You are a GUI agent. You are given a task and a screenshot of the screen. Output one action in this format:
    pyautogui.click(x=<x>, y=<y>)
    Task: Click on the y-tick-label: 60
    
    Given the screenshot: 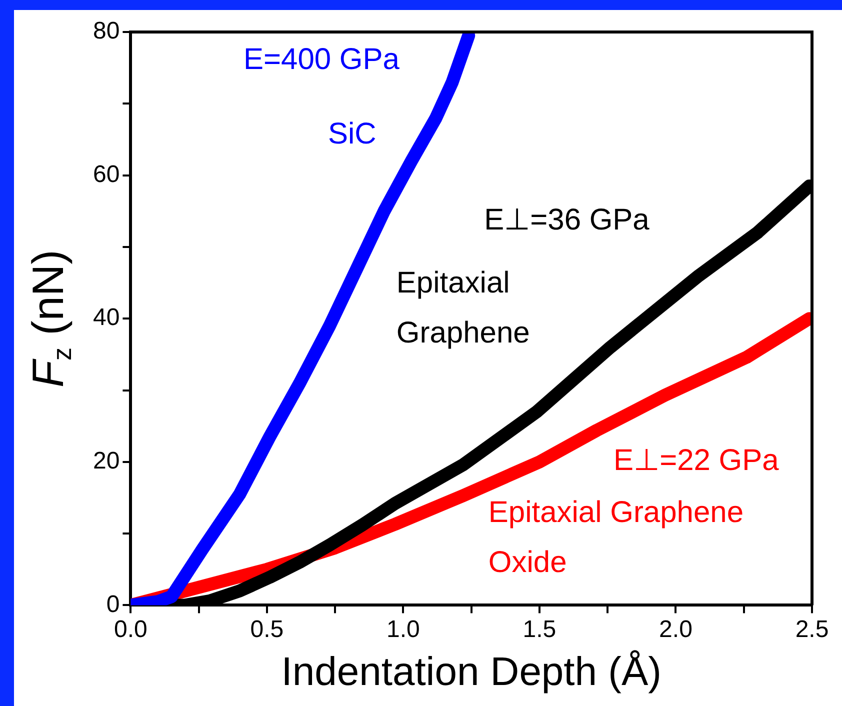 What is the action you would take?
    pyautogui.click(x=106, y=174)
    